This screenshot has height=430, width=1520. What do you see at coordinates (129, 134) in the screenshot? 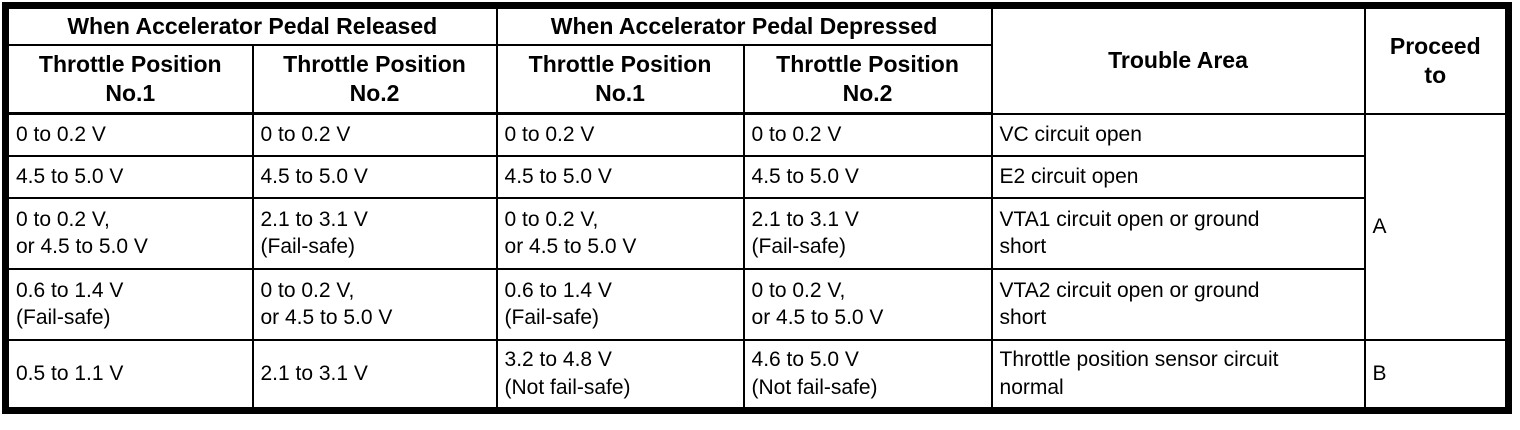
I see `cell-released-no1: 0 to 0.2 V` at bounding box center [129, 134].